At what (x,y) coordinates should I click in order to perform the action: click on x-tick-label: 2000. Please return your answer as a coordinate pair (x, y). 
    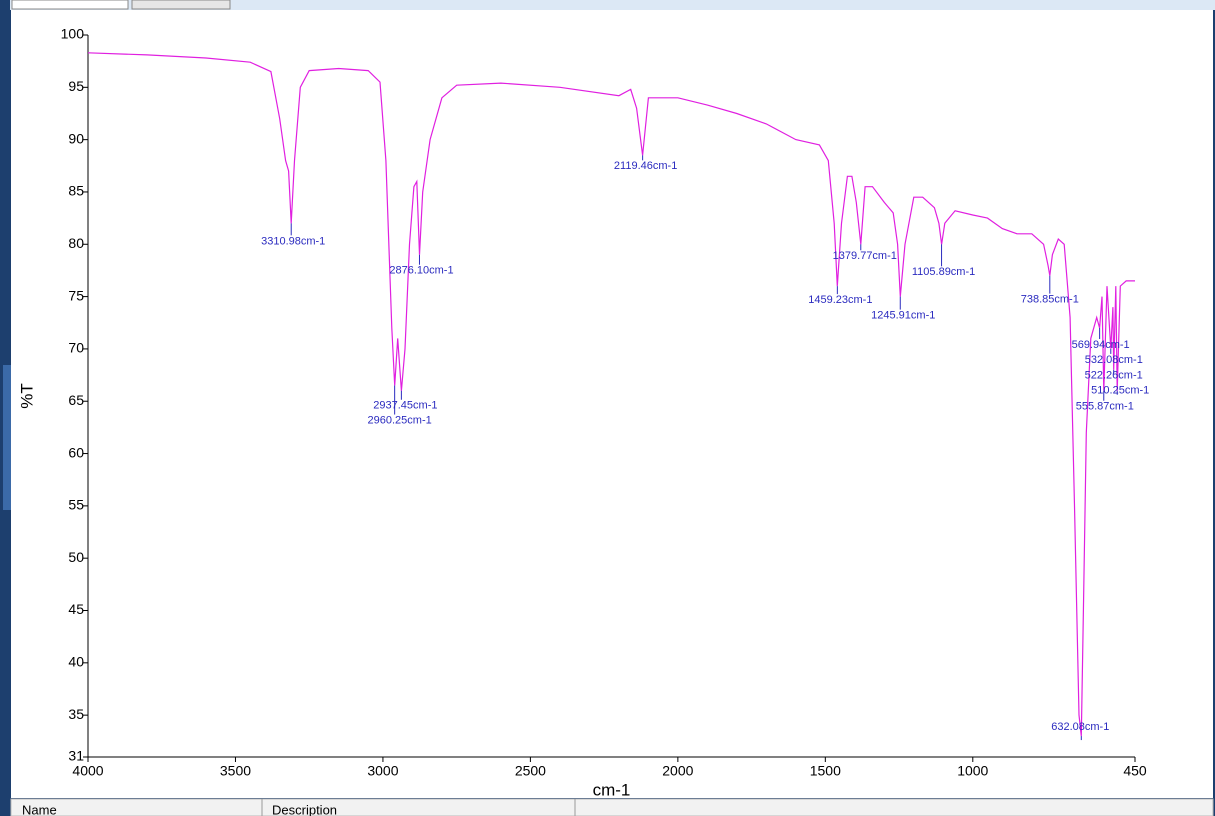
    Looking at the image, I should click on (677, 771).